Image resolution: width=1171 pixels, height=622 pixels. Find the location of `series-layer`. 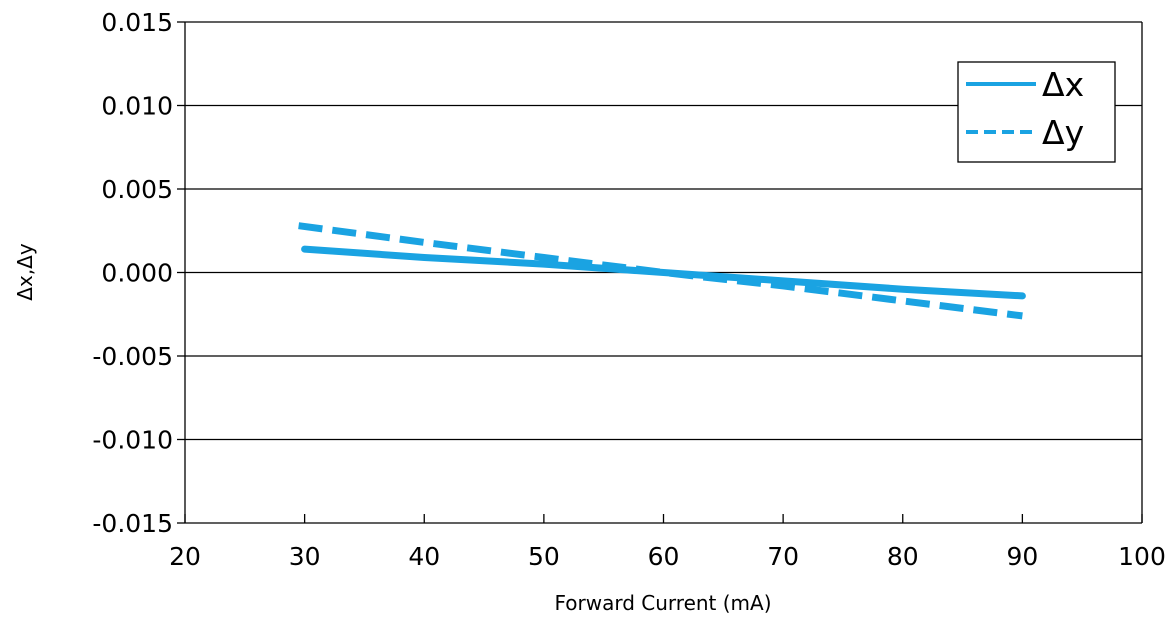

series-layer is located at coordinates (662, 271).